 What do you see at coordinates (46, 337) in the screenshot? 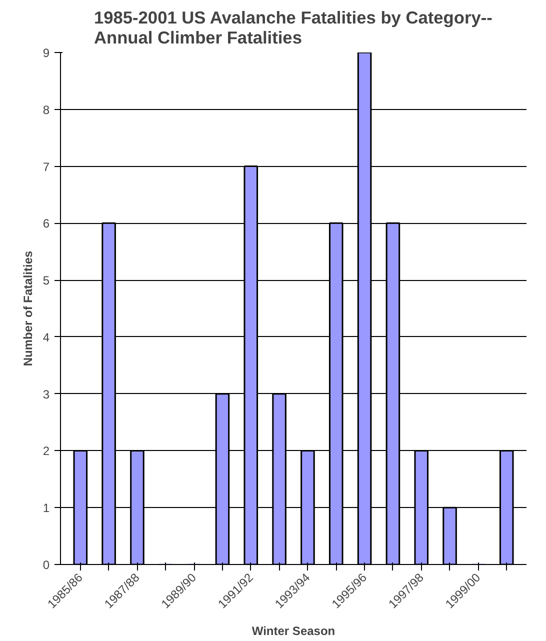
I see `y-tick-label: 4` at bounding box center [46, 337].